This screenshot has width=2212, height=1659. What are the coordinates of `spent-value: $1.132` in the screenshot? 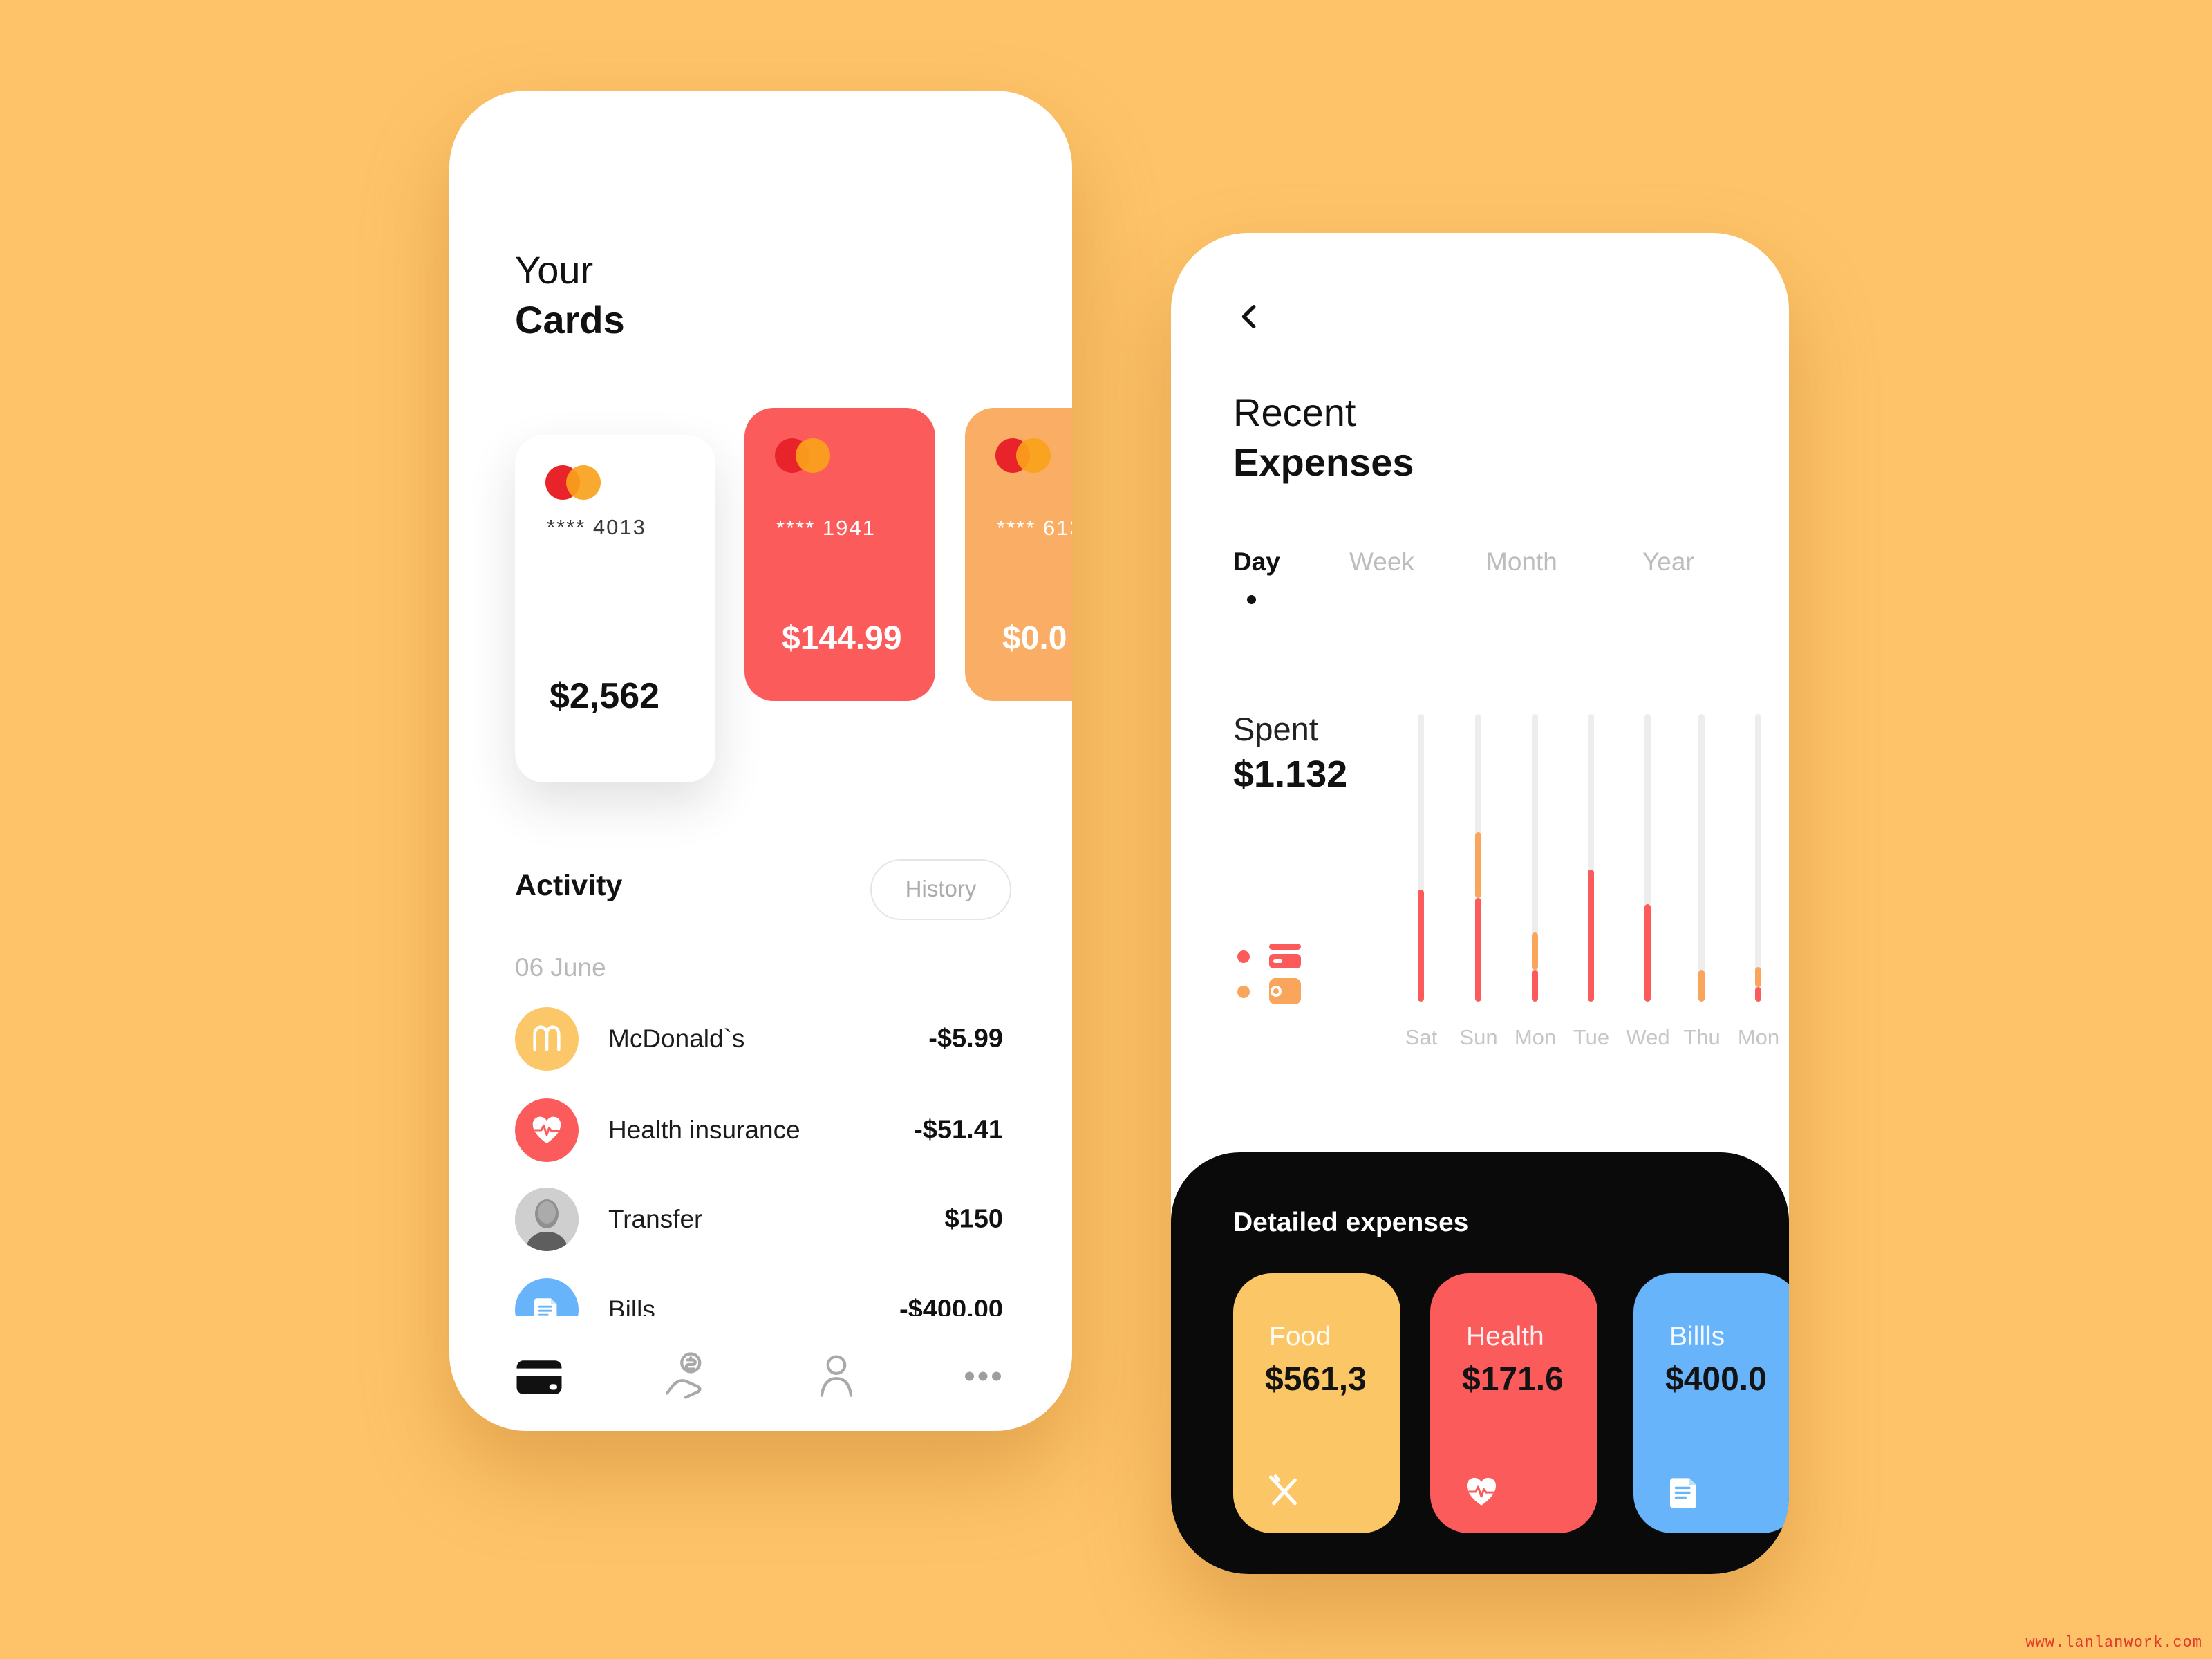 It's located at (1290, 774).